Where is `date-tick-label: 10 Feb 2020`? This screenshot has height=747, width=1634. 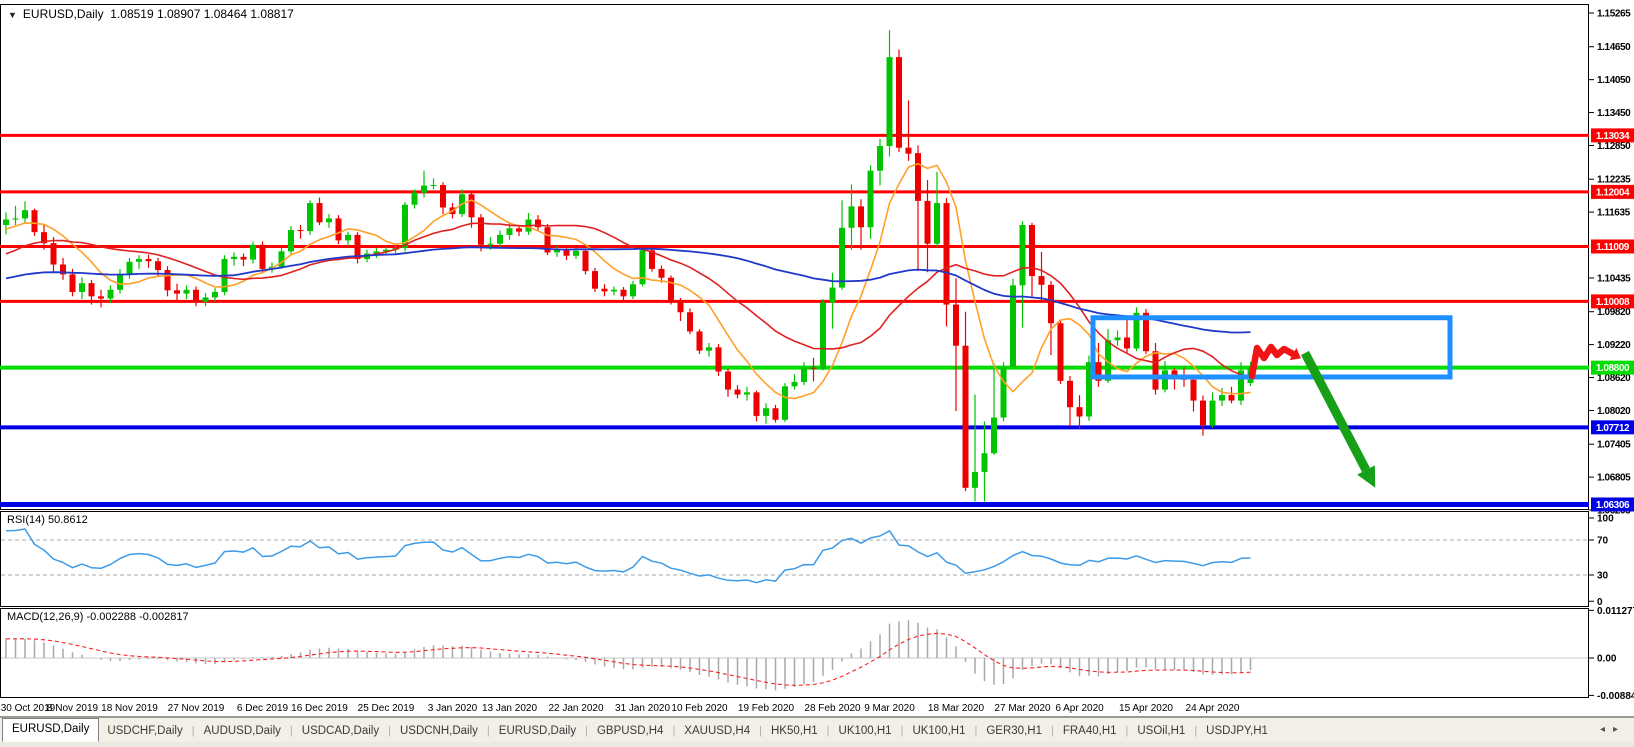 date-tick-label: 10 Feb 2020 is located at coordinates (699, 708).